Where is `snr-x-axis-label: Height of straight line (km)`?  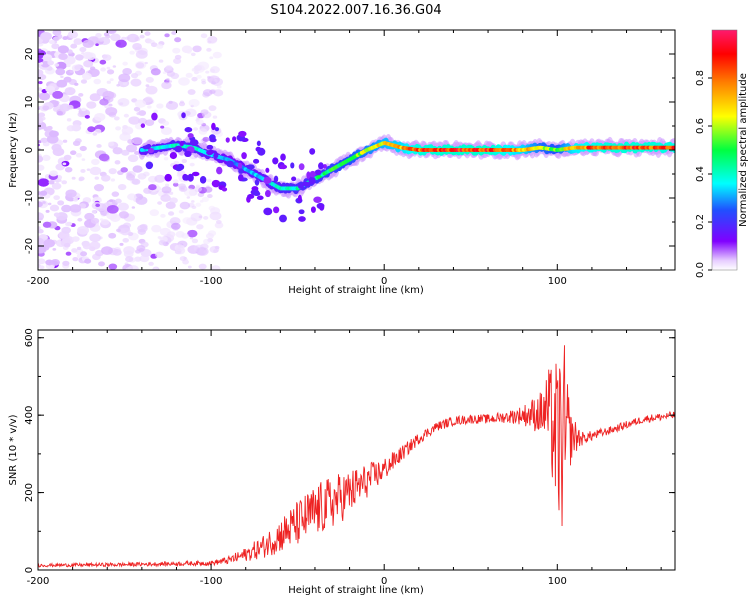 snr-x-axis-label: Height of straight line (km) is located at coordinates (356, 590).